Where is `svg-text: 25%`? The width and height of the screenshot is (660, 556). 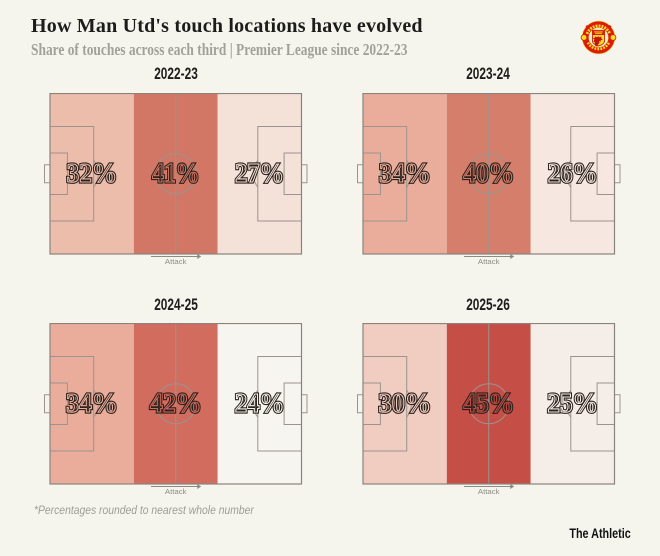
svg-text: 25% is located at coordinates (572, 403).